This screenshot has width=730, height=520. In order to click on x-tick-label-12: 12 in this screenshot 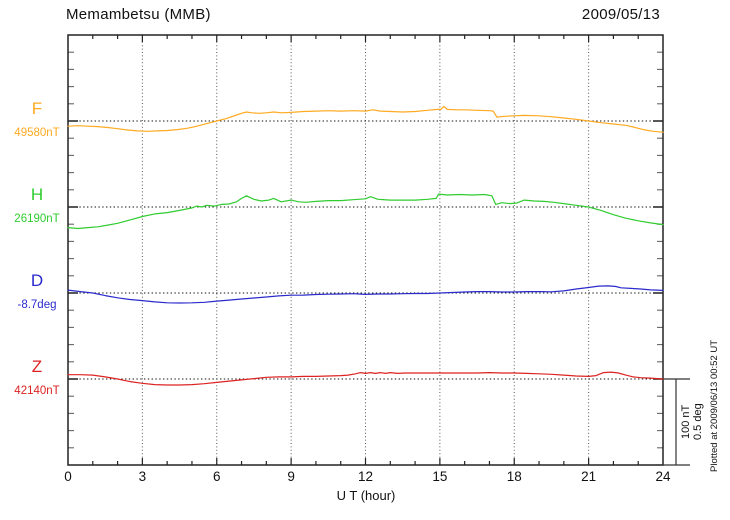, I will do `click(365, 476)`.